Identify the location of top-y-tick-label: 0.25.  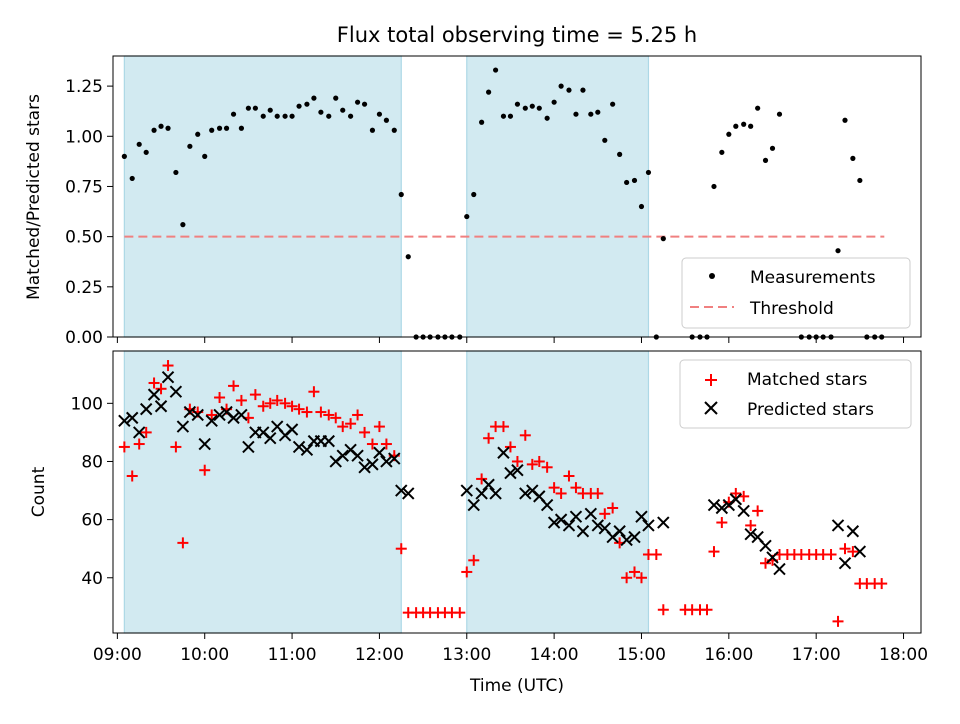
(84, 288).